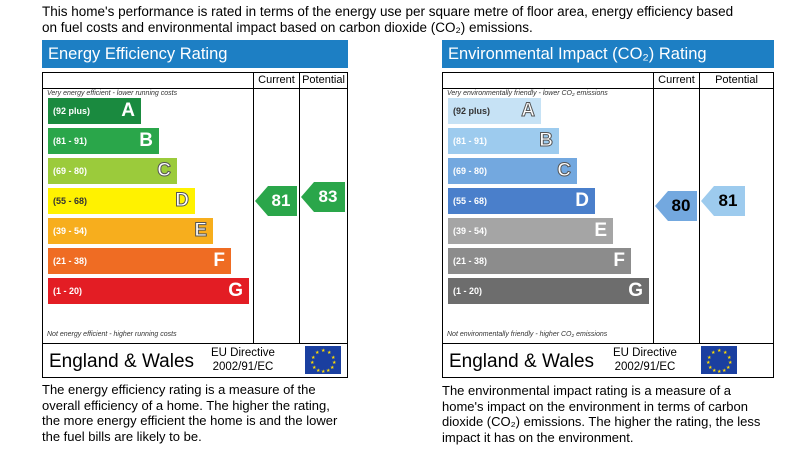 The image size is (800, 461). What do you see at coordinates (323, 197) in the screenshot?
I see `energy-potential-rating: 83` at bounding box center [323, 197].